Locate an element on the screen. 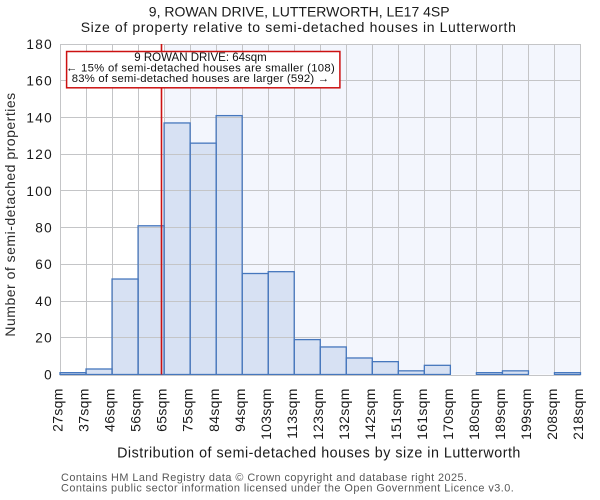 Image resolution: width=600 pixels, height=500 pixels. svg-text: 0 is located at coordinates (48, 374).